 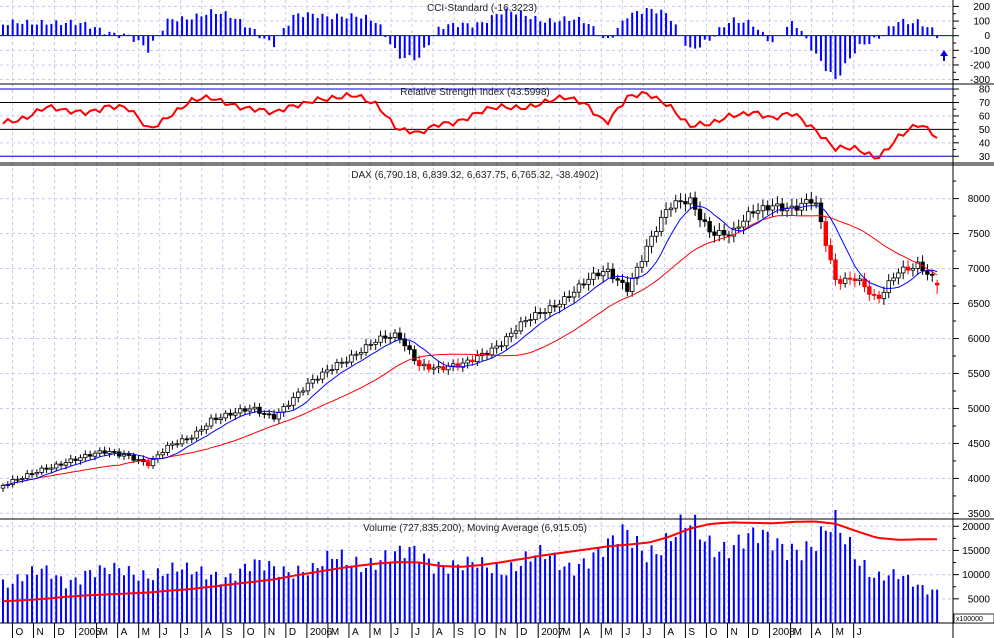 I want to click on y-tick-label: 6500, so click(x=979, y=304).